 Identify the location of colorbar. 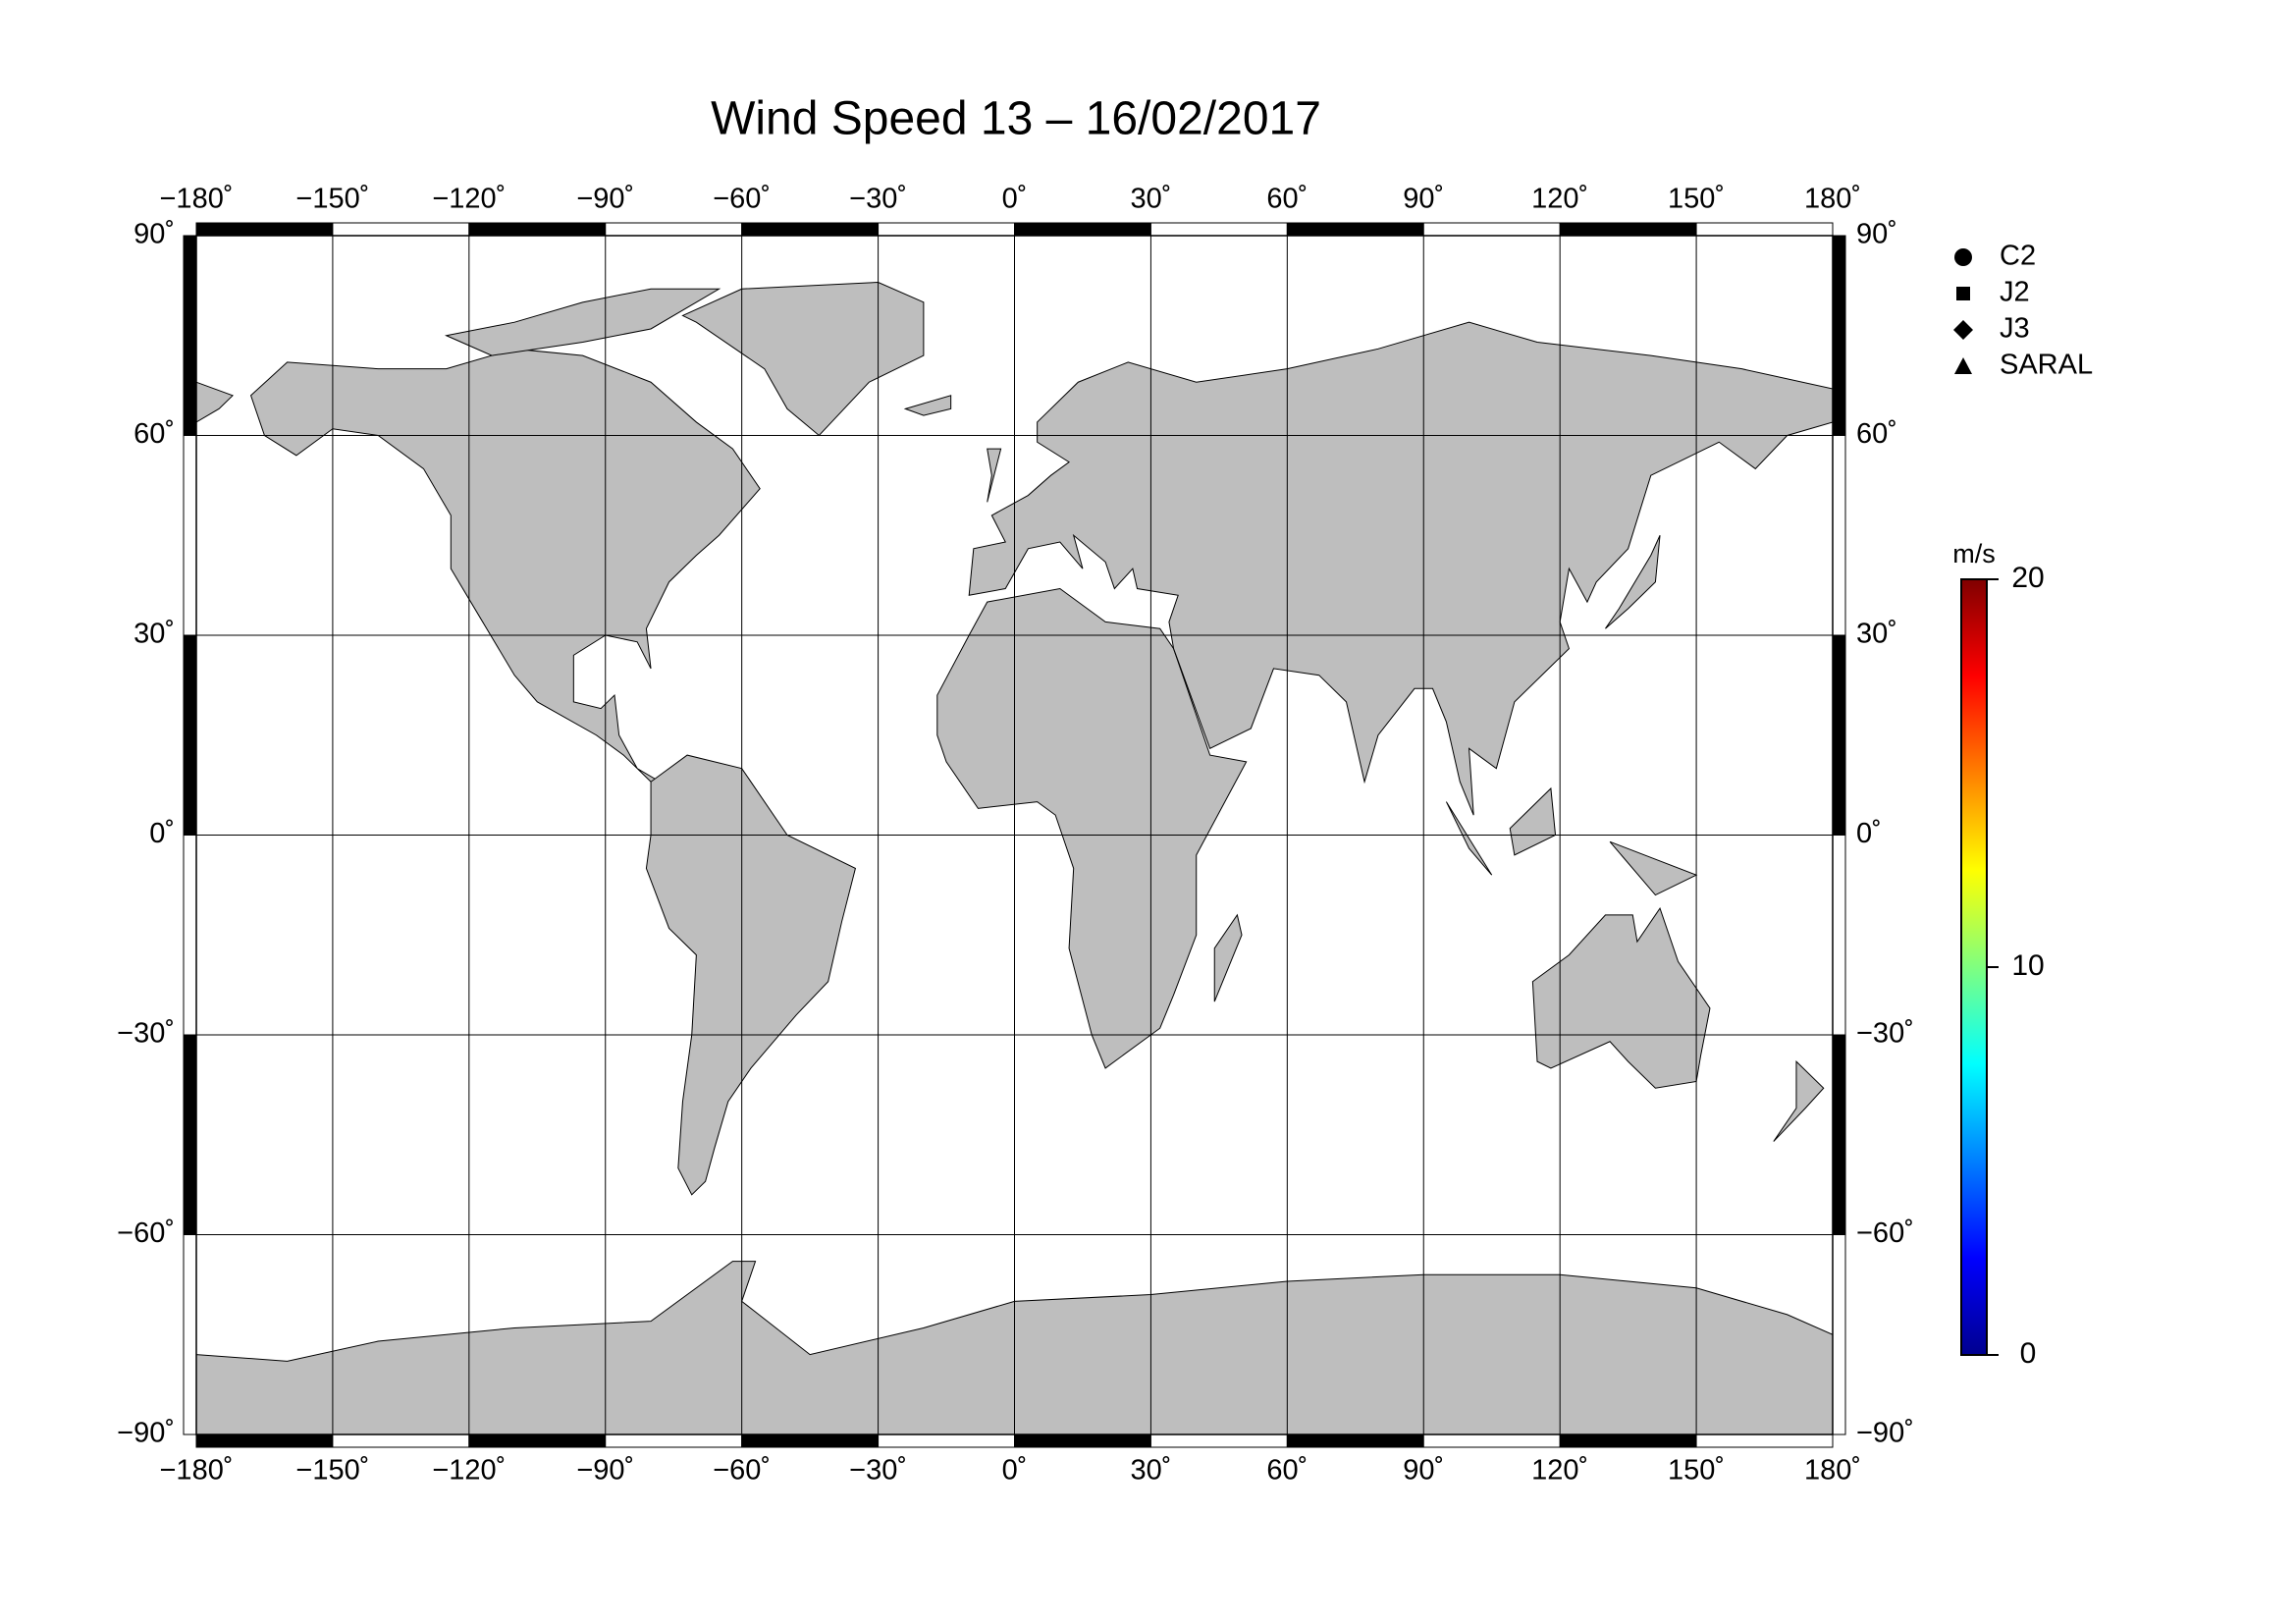
(1974, 967).